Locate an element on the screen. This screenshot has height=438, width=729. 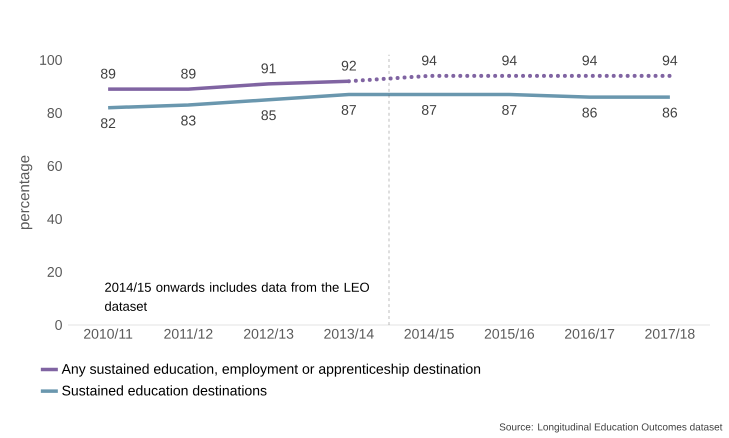
data-label: 91 is located at coordinates (268, 68).